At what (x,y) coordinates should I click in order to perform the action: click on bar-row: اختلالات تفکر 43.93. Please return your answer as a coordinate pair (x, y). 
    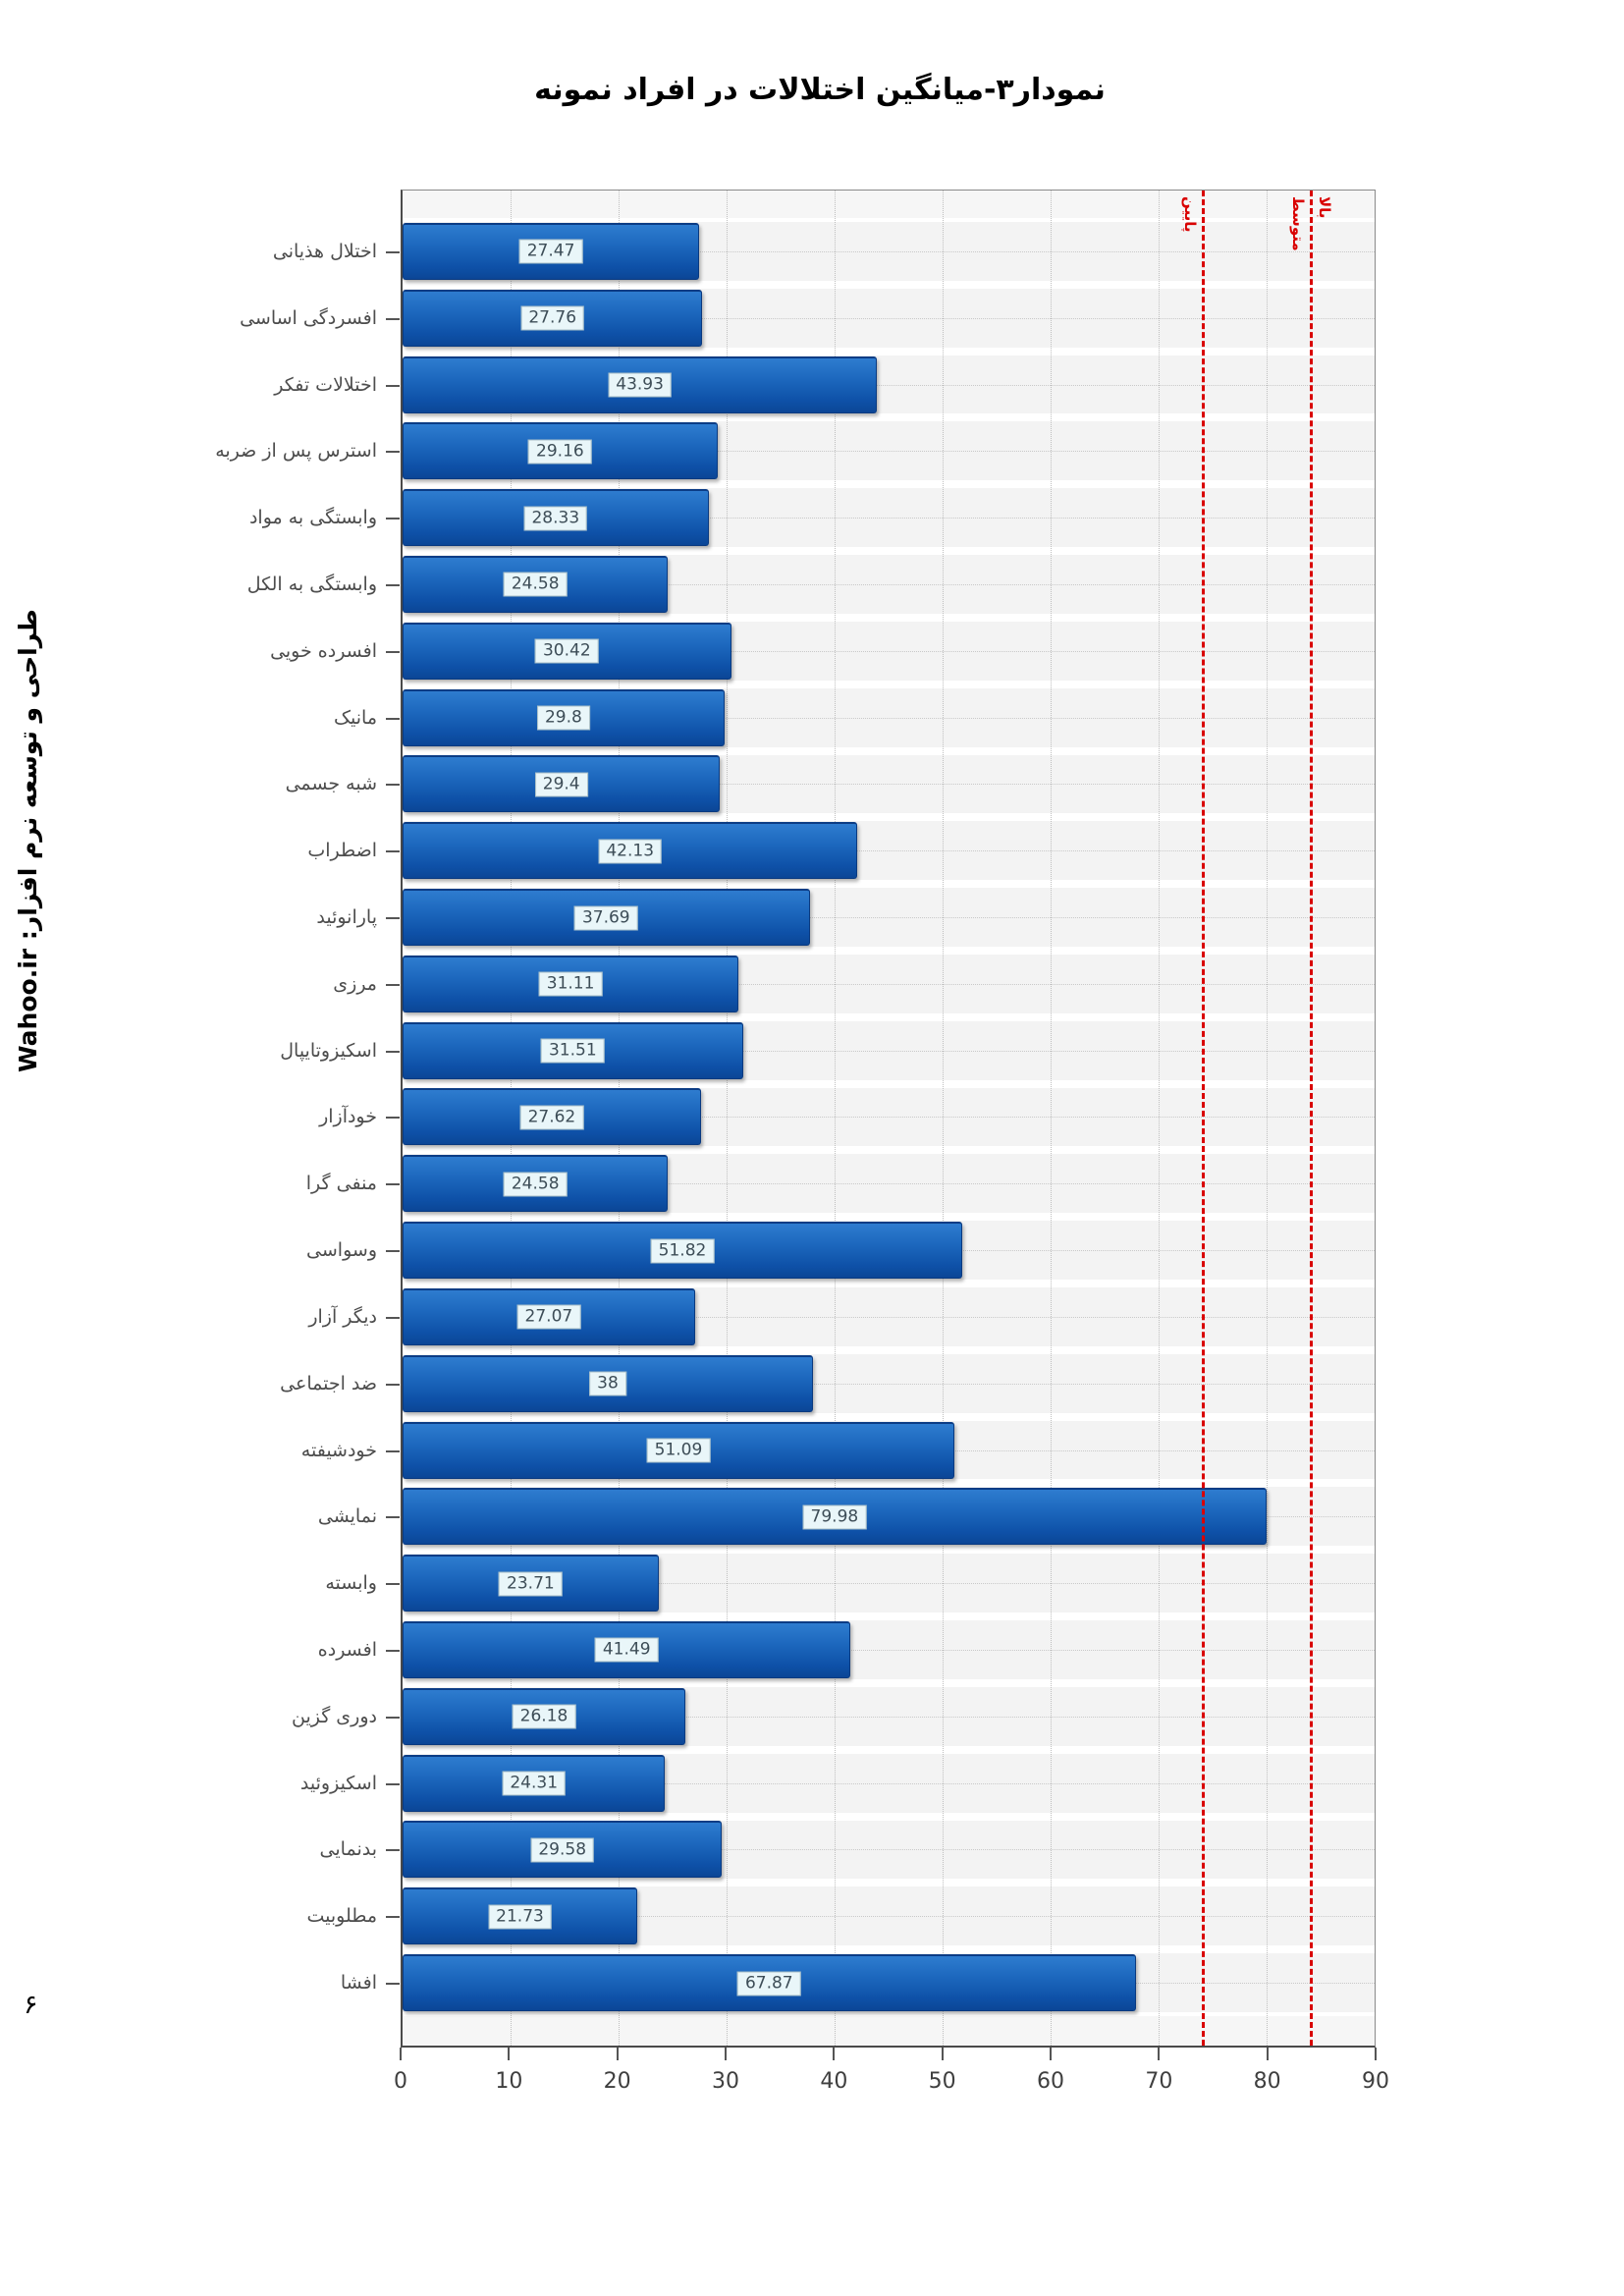
    Looking at the image, I should click on (824, 384).